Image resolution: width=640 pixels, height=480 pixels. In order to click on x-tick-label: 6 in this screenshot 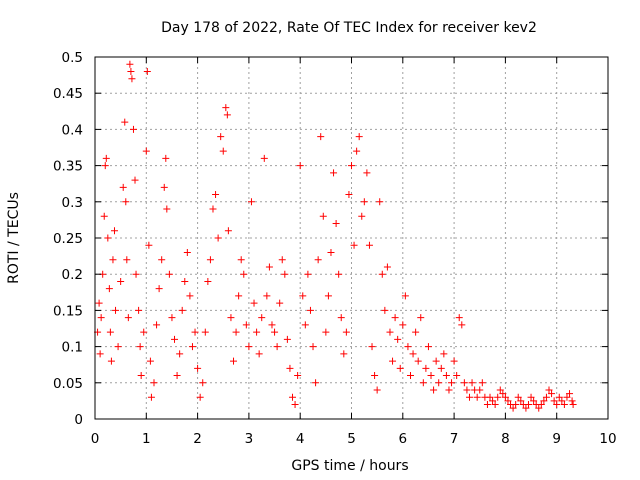, I will do `click(403, 439)`.